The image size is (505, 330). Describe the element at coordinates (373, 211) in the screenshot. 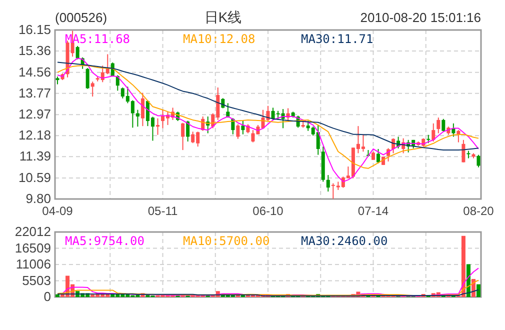

I see `x-tick-label: 07-14` at that location.